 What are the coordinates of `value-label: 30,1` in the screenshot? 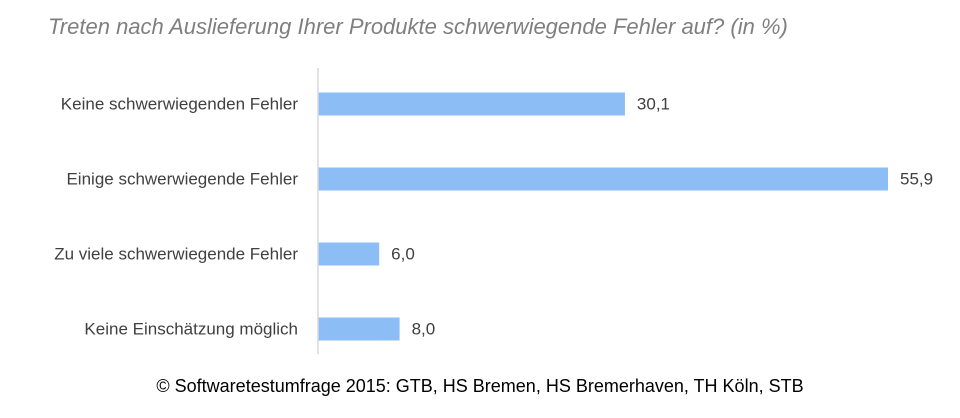 It's located at (653, 104).